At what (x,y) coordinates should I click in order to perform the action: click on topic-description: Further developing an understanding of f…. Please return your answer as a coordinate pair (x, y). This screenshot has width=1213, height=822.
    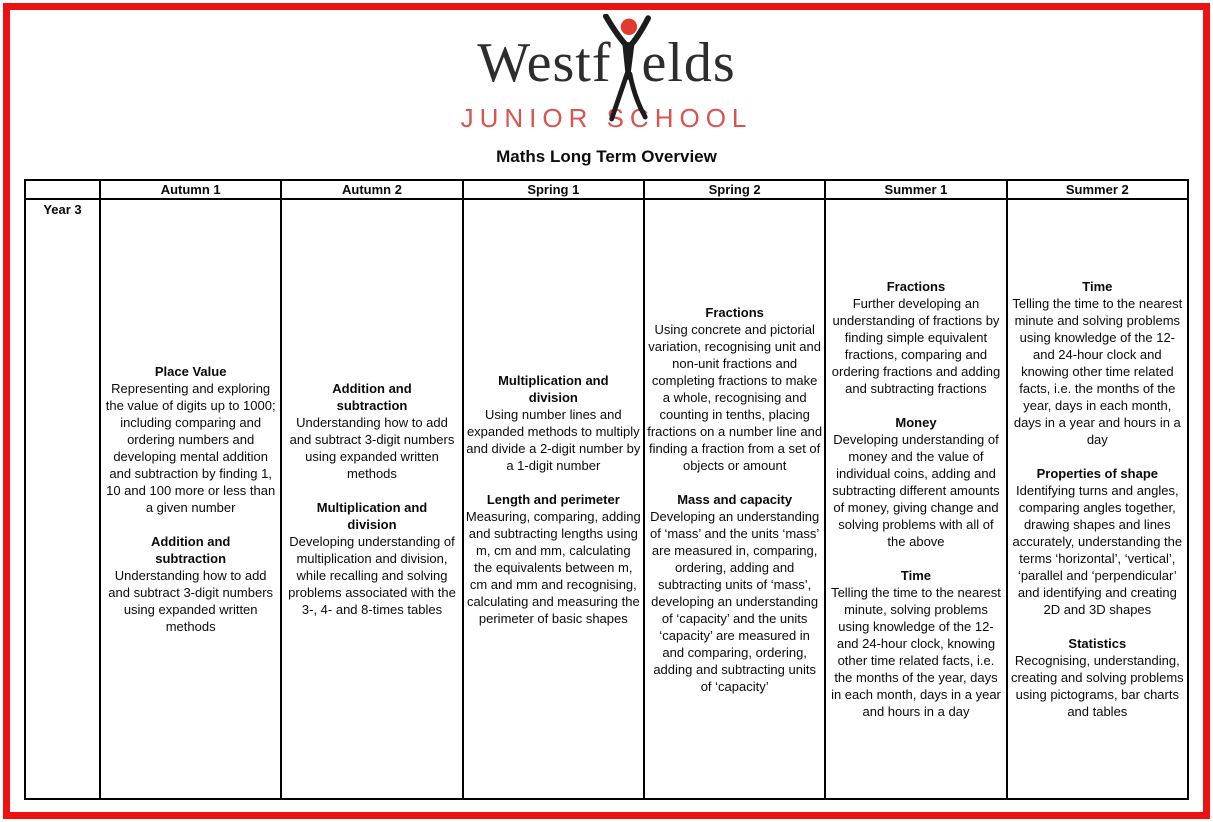
    Looking at the image, I should click on (916, 346).